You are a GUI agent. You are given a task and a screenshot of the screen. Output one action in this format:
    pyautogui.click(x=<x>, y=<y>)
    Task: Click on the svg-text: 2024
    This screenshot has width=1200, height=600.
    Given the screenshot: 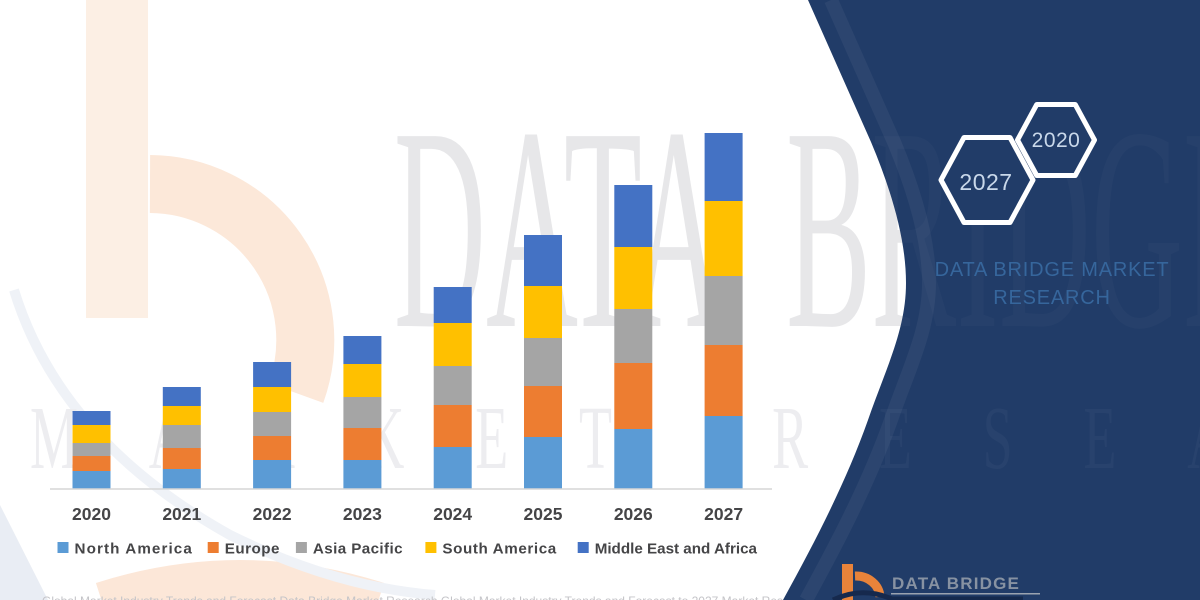 What is the action you would take?
    pyautogui.click(x=452, y=514)
    